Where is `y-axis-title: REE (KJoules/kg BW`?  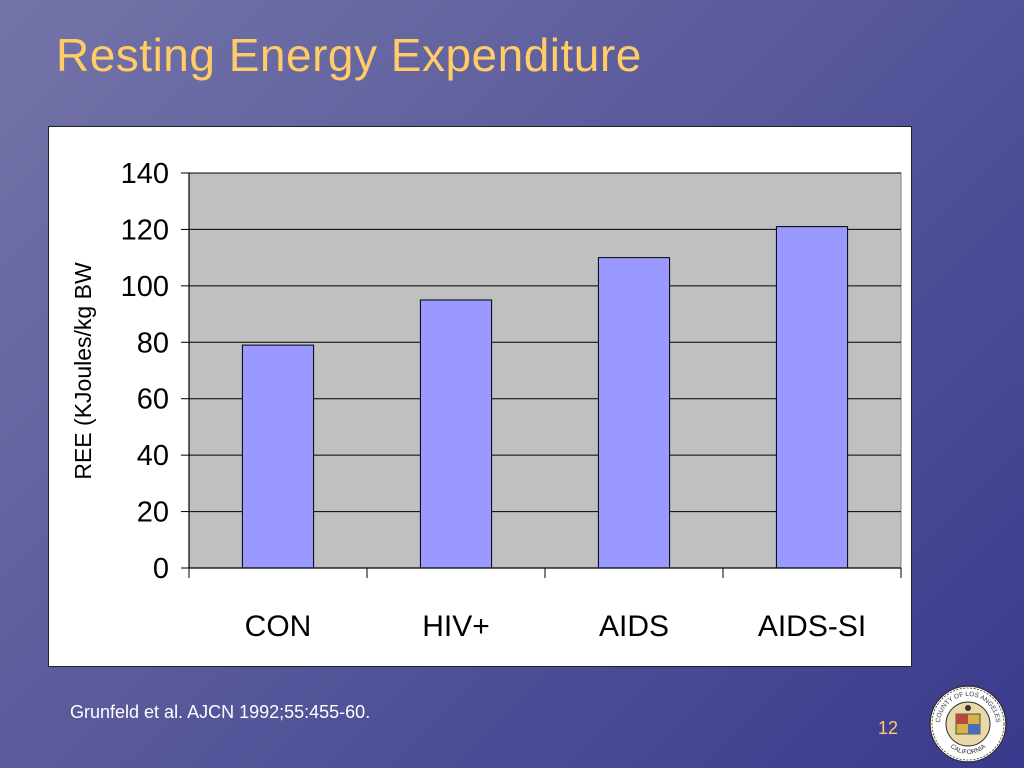 y-axis-title: REE (KJoules/kg BW is located at coordinates (83, 371).